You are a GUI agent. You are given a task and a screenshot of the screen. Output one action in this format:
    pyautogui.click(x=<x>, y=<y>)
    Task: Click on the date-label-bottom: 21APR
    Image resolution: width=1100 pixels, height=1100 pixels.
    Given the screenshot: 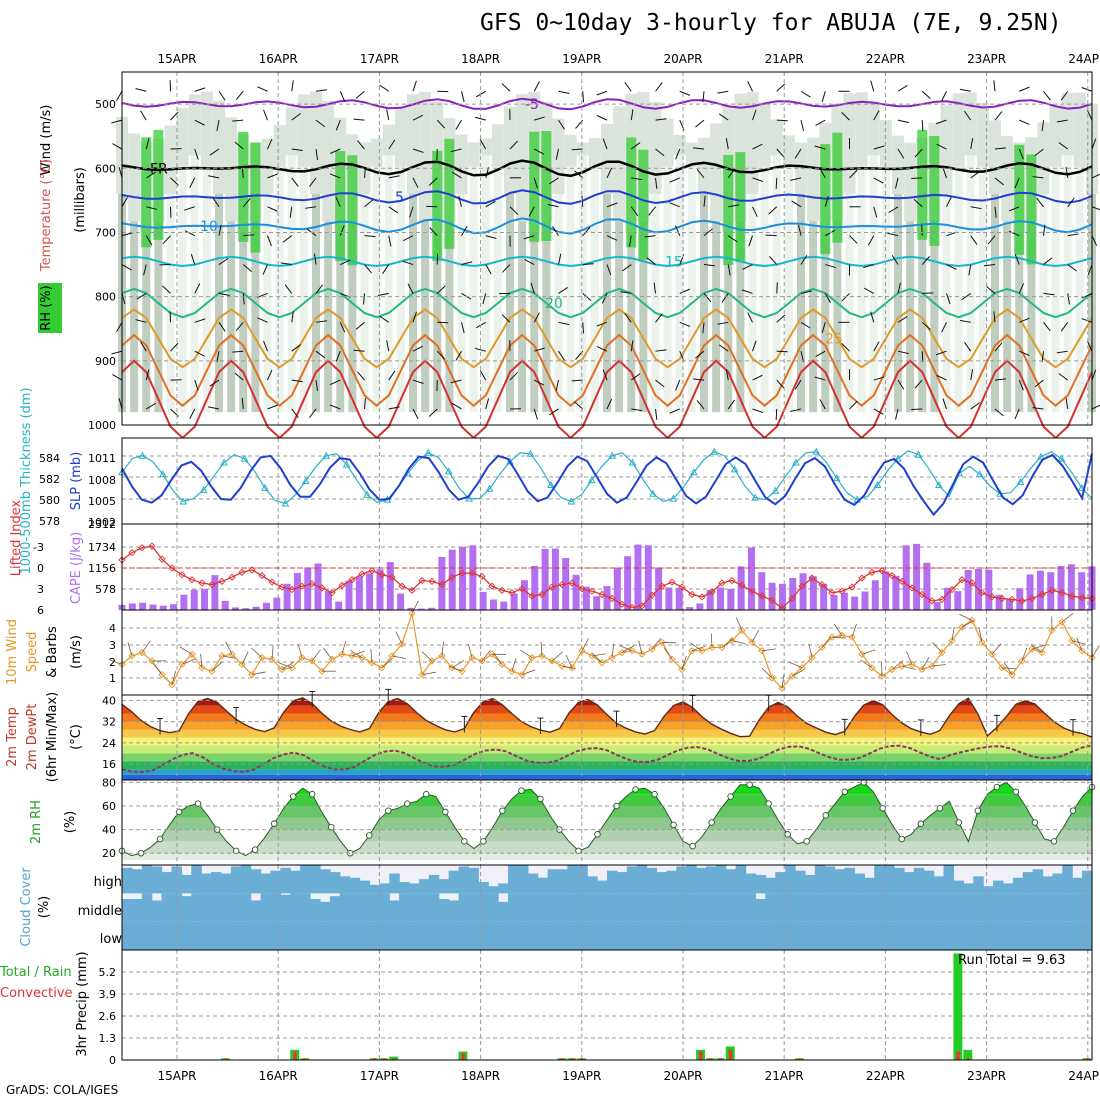 What is the action you would take?
    pyautogui.click(x=784, y=1076)
    